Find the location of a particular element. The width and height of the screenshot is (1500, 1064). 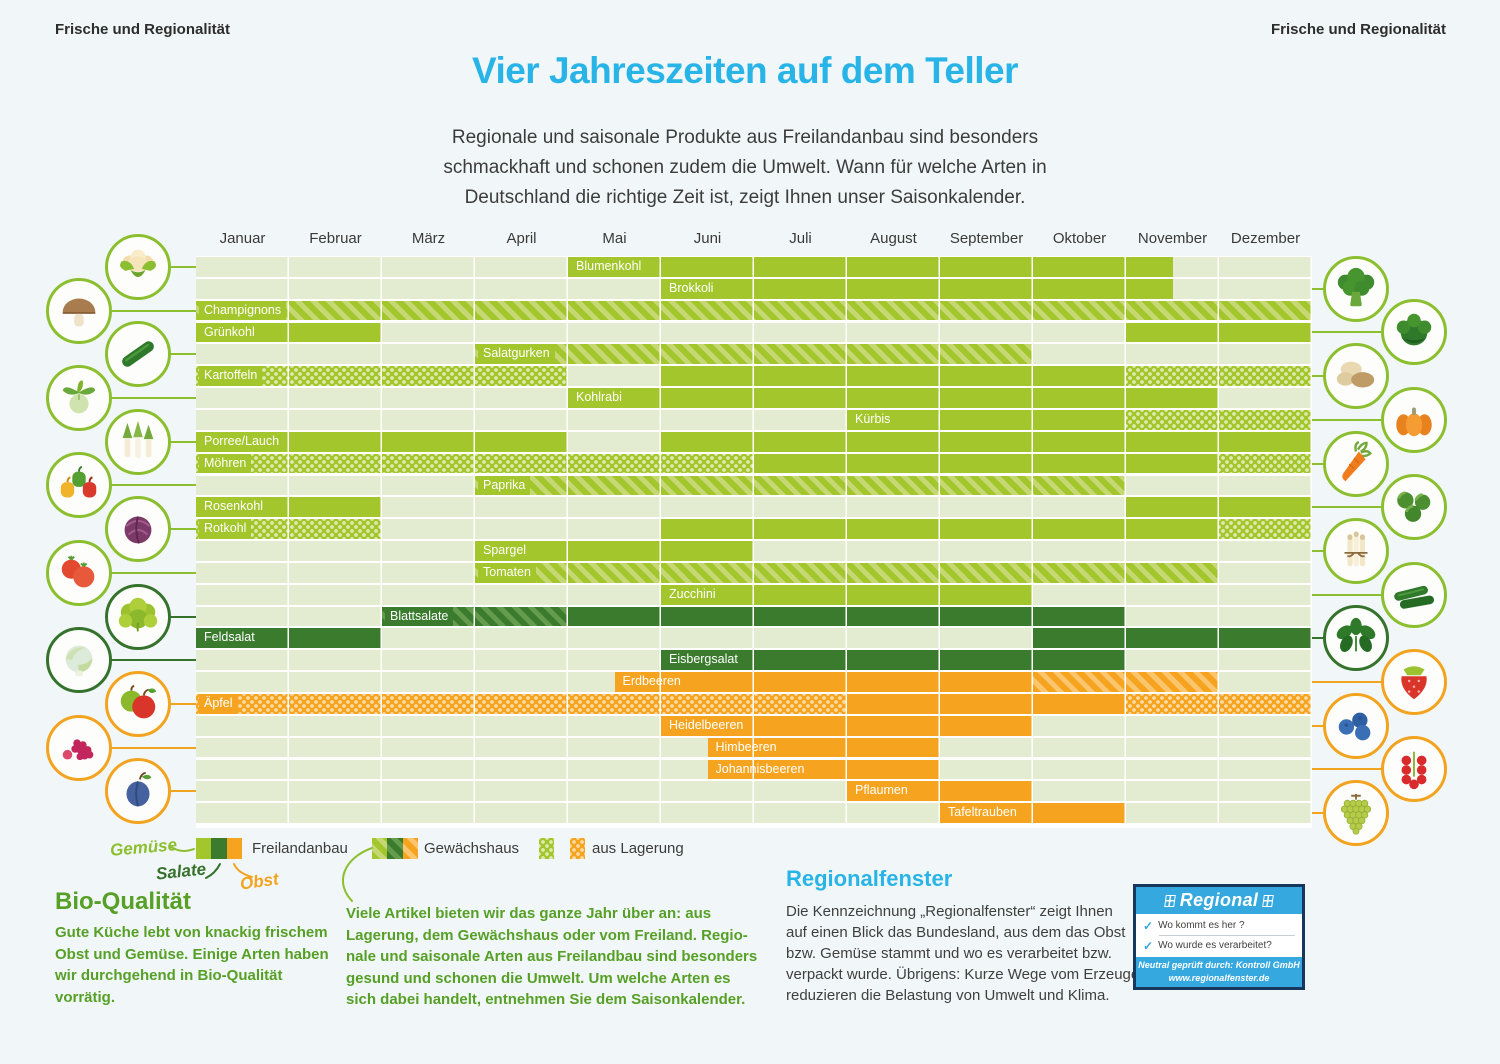

row-label: Kürbis is located at coordinates (873, 419).